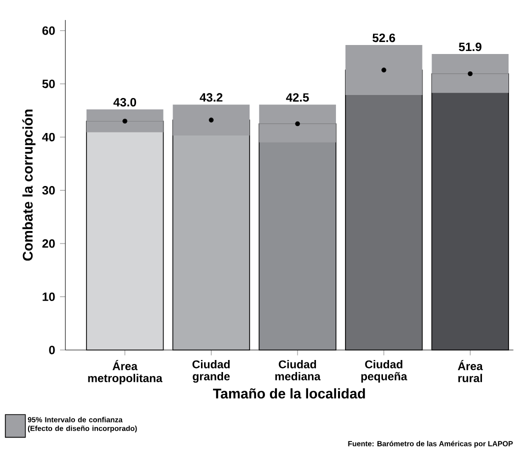  I want to click on x-tick-label: Área metropolitana, so click(125, 372).